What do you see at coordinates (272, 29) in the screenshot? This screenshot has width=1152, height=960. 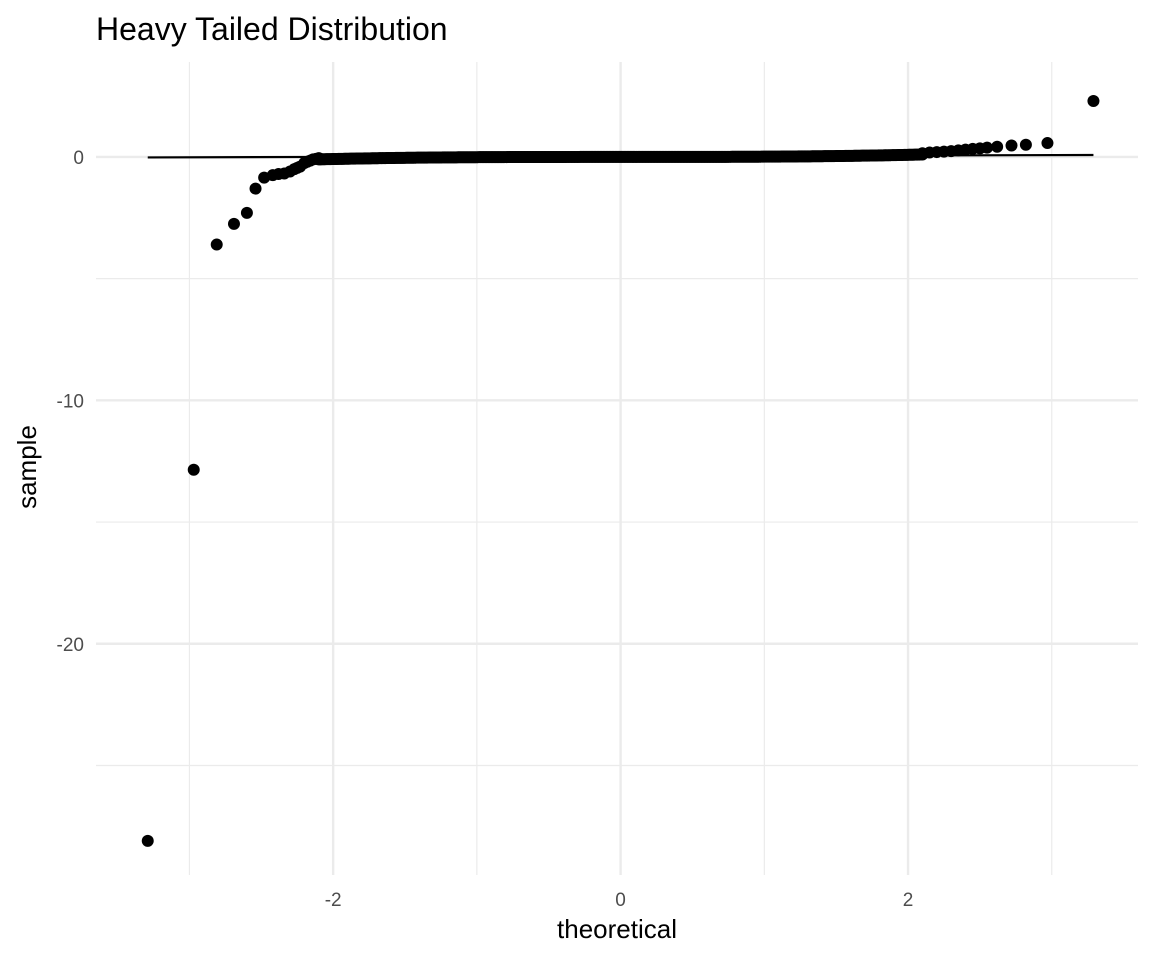 I see `chart-title: Heavy Tailed Distribution` at bounding box center [272, 29].